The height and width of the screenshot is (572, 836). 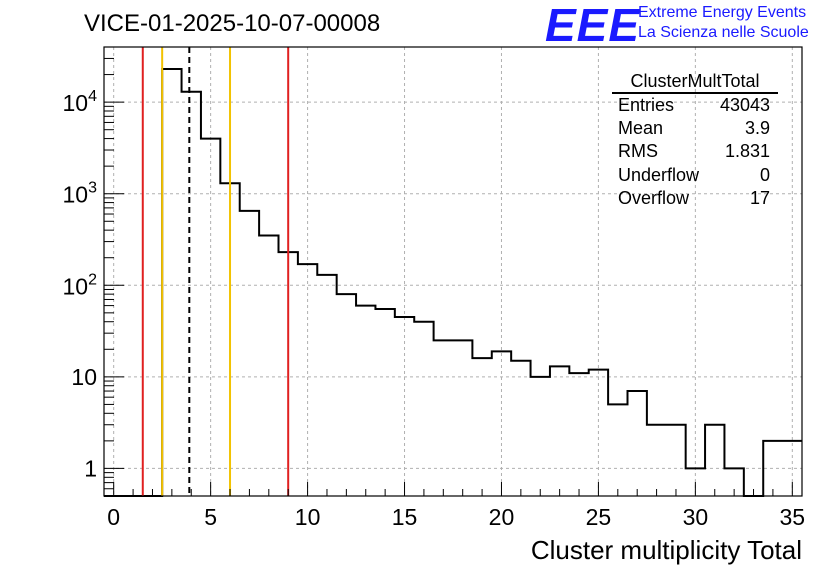 I want to click on stats-label: RMS, so click(x=638, y=151).